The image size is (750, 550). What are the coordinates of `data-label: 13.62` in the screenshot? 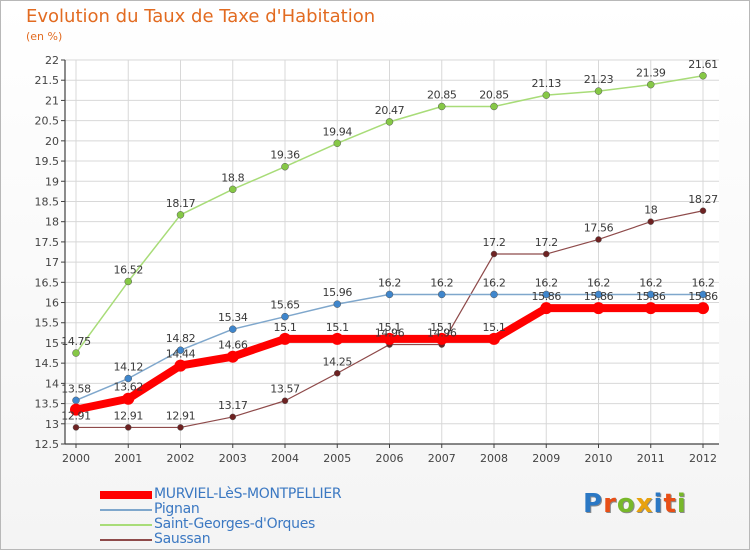 It's located at (129, 387).